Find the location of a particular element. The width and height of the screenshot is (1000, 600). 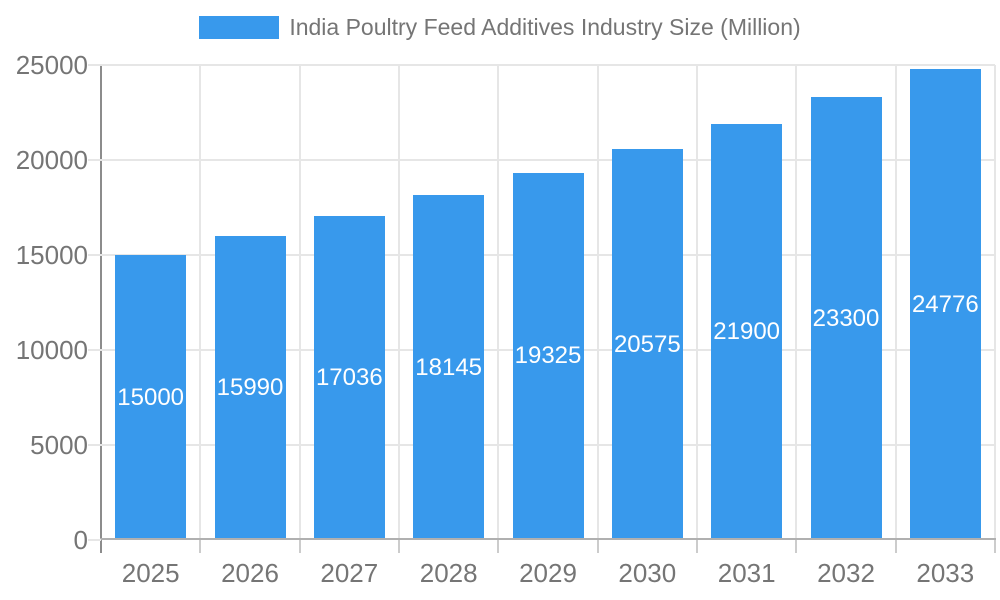

bar-2031: 21900 is located at coordinates (747, 331).